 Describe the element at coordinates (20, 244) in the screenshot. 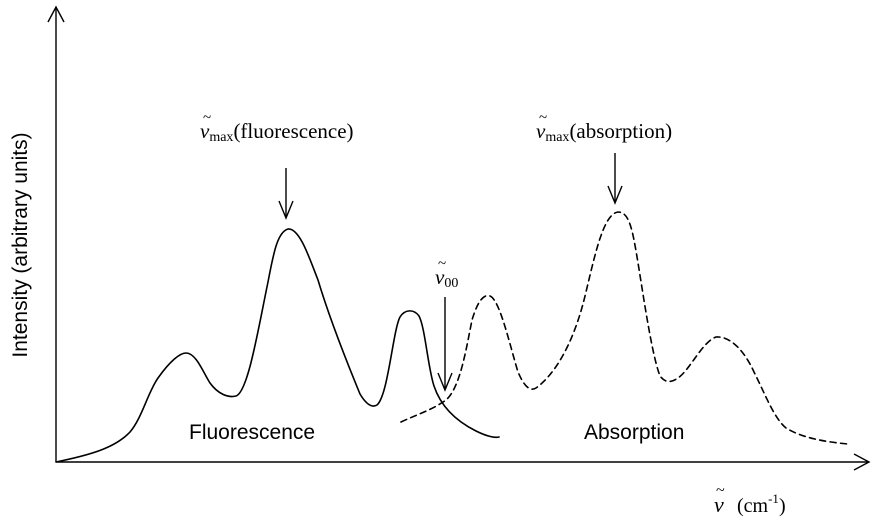

I see `y-axis-label: Intensity (arbitrary units)` at that location.